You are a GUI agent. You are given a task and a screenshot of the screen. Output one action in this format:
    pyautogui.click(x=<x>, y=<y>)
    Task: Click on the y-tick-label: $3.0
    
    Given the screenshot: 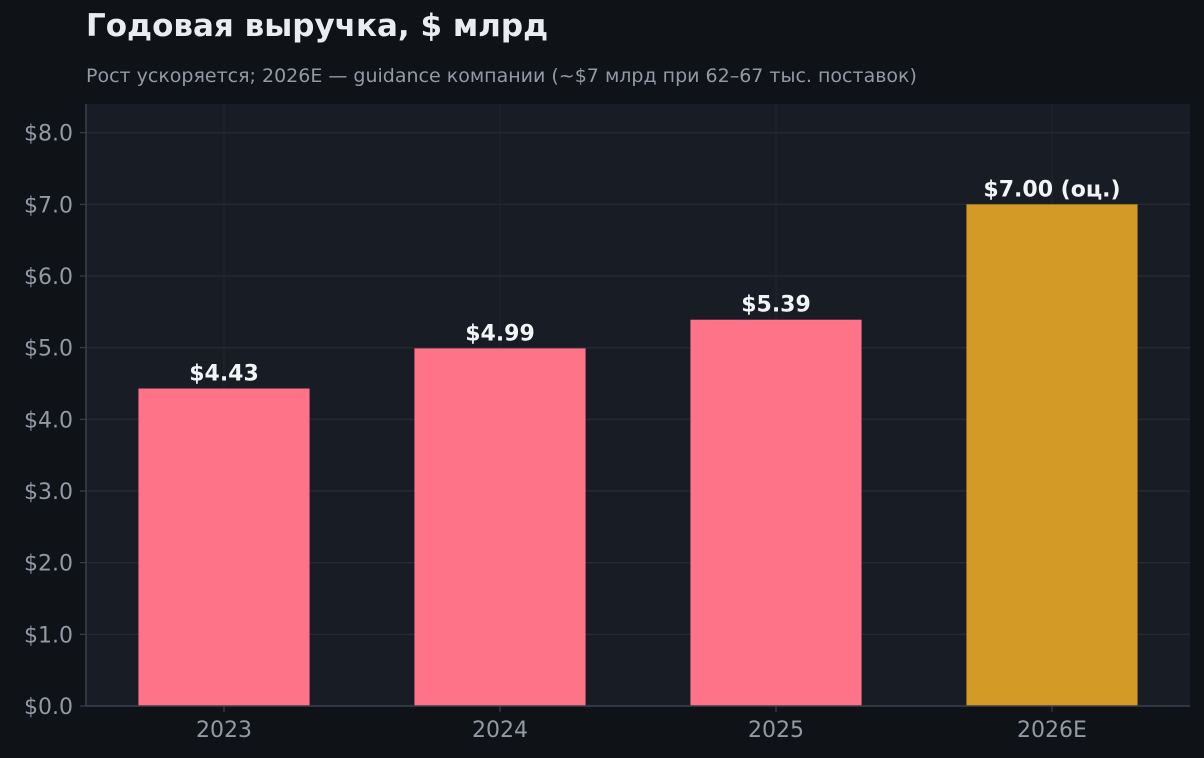 What is the action you would take?
    pyautogui.click(x=48, y=492)
    